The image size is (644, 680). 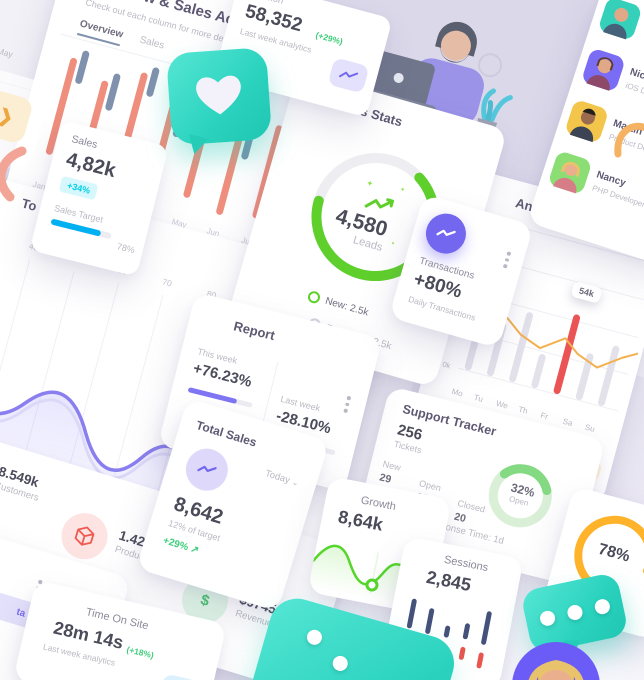 I want to click on chevron-right-icon: ❯, so click(x=8, y=116).